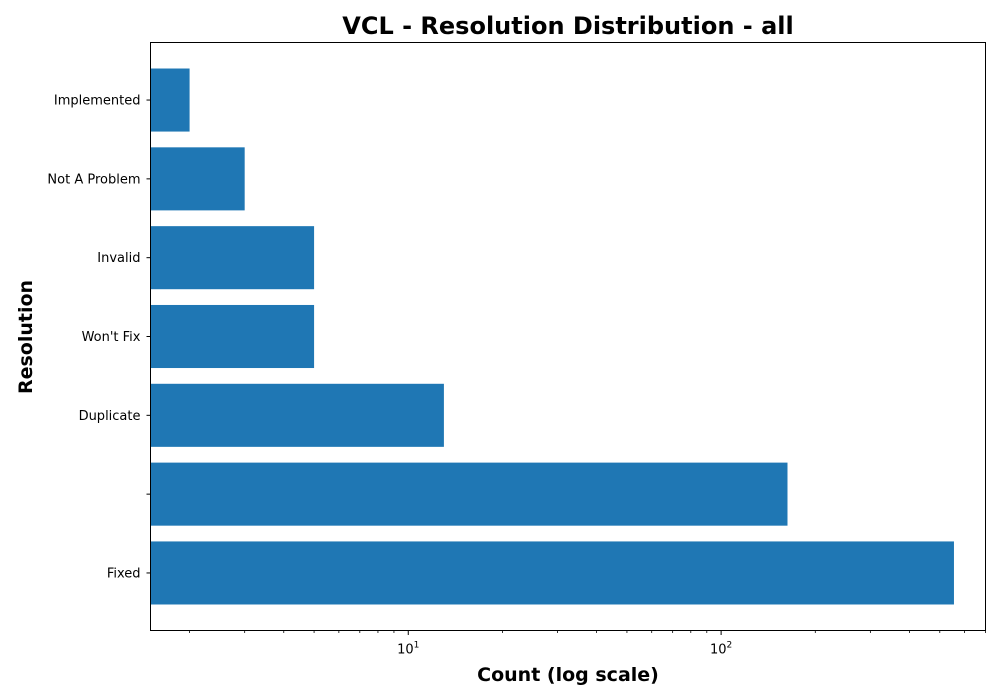  I want to click on bar-unlabeled, so click(469, 494).